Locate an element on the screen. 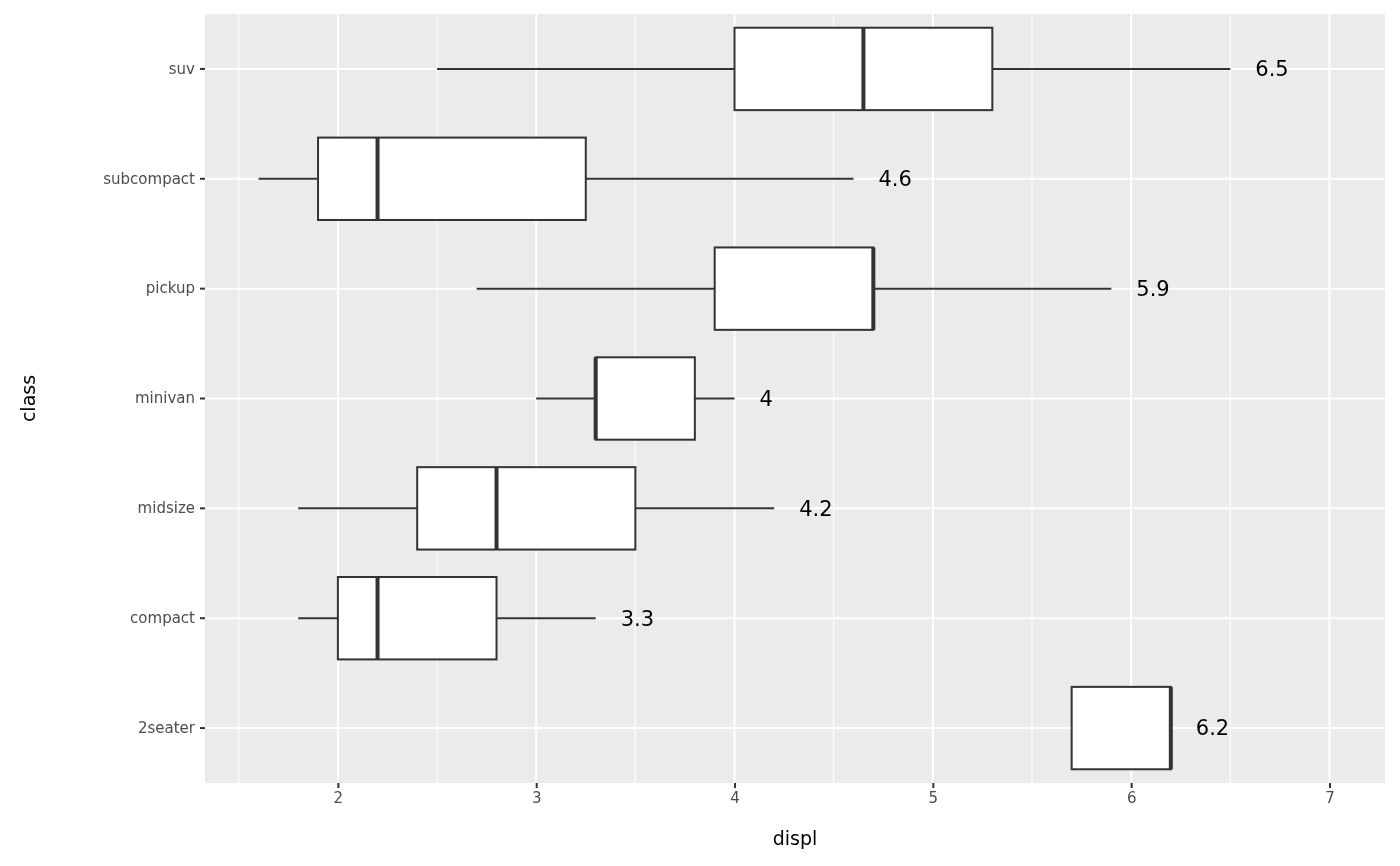 The height and width of the screenshot is (866, 1400). x-tick-label: 3 is located at coordinates (536, 797).